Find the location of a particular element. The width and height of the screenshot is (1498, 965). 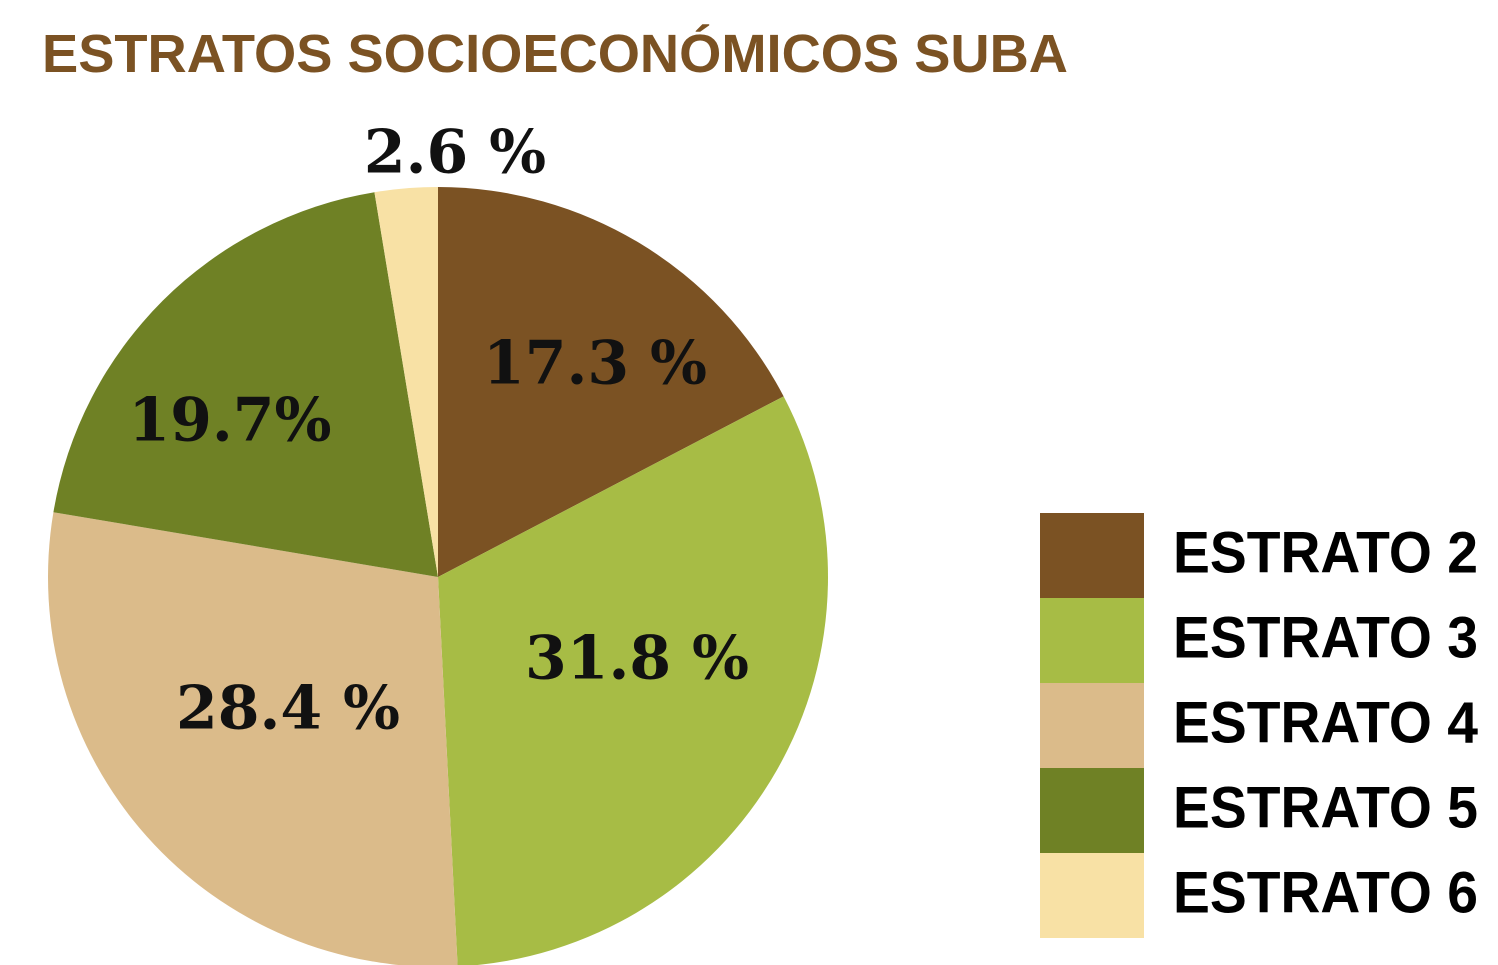

data-label: 28.4 % is located at coordinates (288, 709).